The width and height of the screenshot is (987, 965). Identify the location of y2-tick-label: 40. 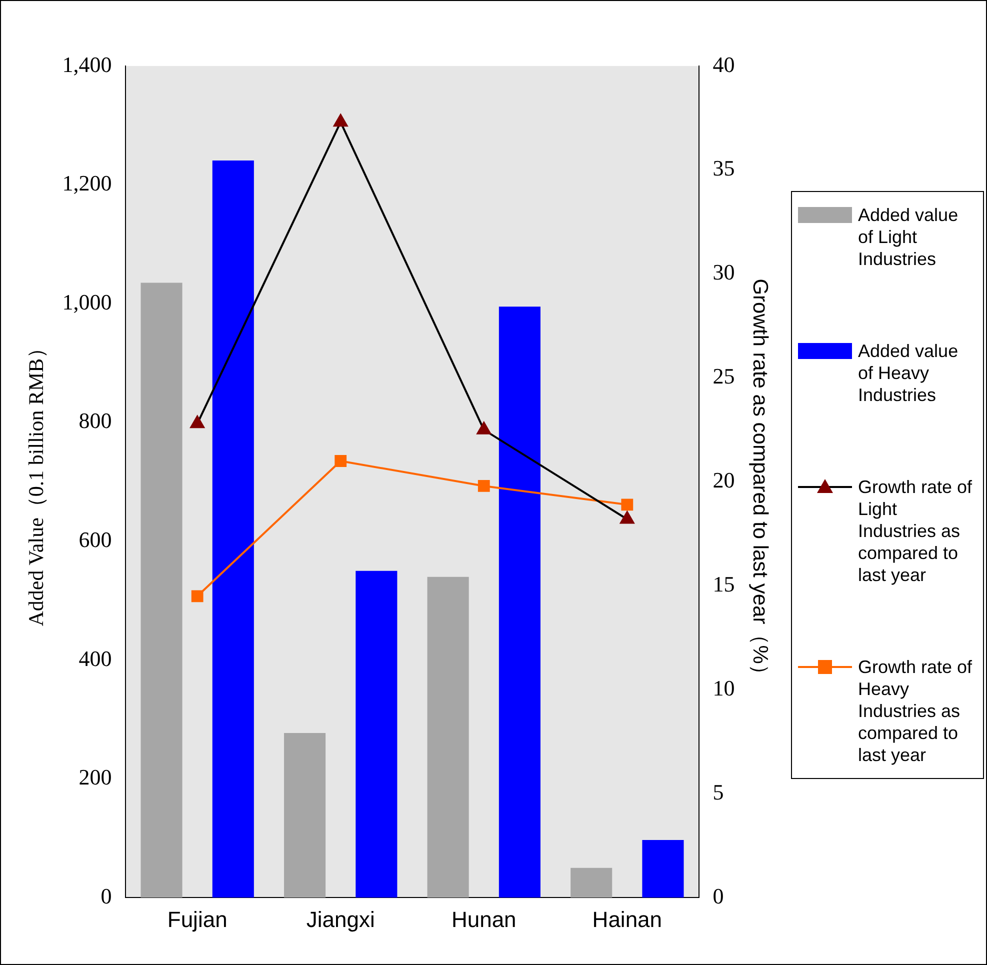
(723, 64).